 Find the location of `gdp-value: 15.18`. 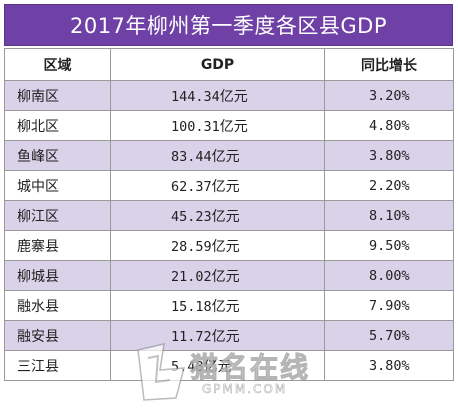

gdp-value: 15.18 is located at coordinates (191, 306).